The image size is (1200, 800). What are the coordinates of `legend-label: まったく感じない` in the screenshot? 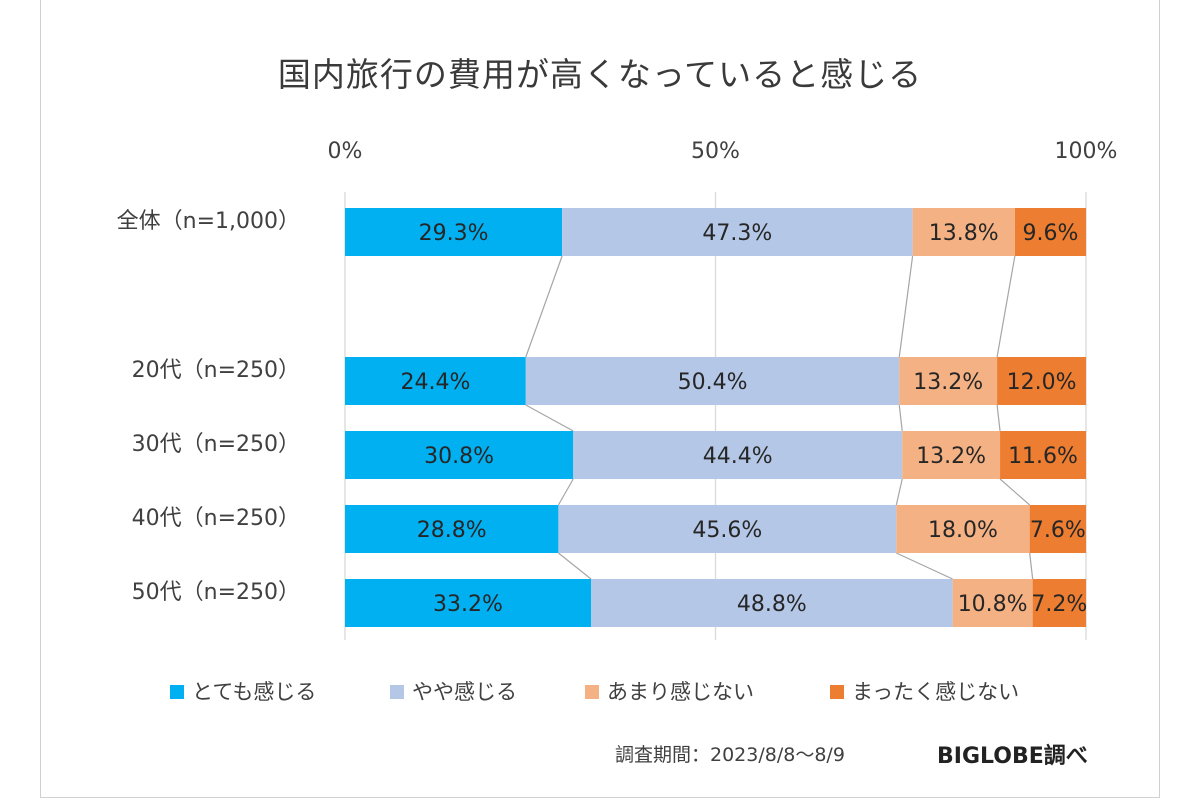 It's located at (935, 692).